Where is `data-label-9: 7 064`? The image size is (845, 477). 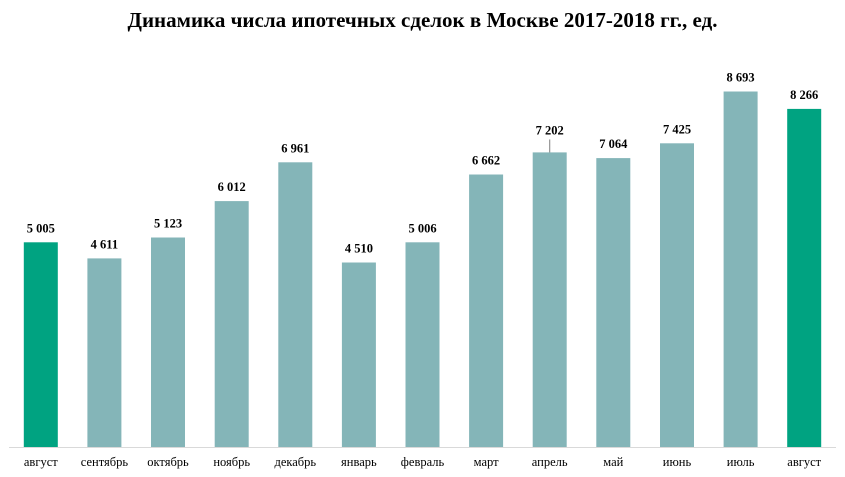
data-label-9: 7 064 is located at coordinates (613, 144).